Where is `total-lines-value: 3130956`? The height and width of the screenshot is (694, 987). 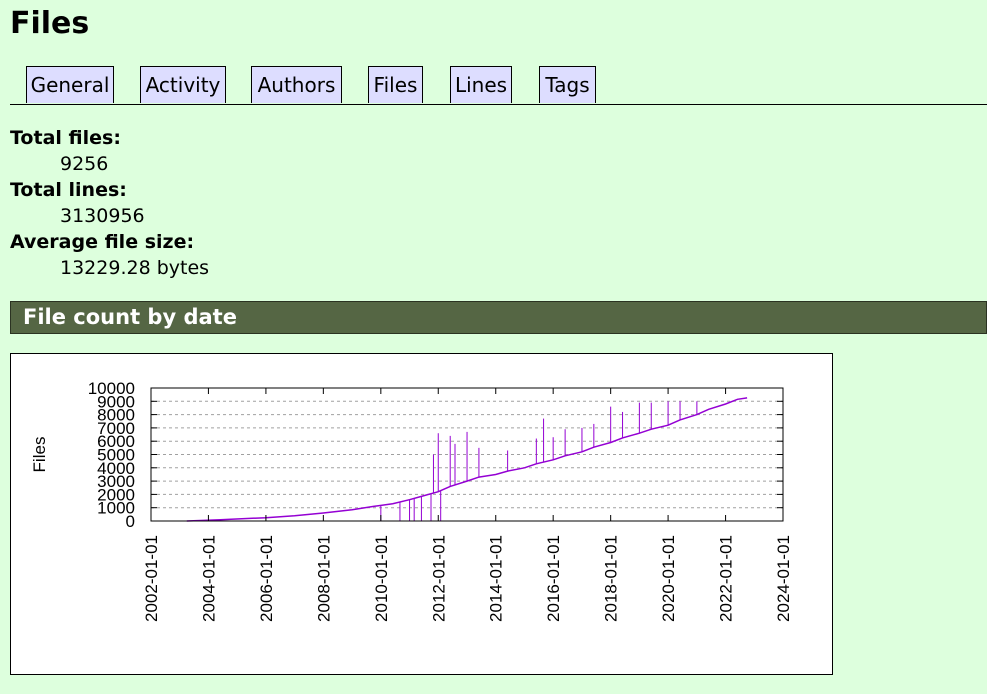 total-lines-value: 3130956 is located at coordinates (102, 216).